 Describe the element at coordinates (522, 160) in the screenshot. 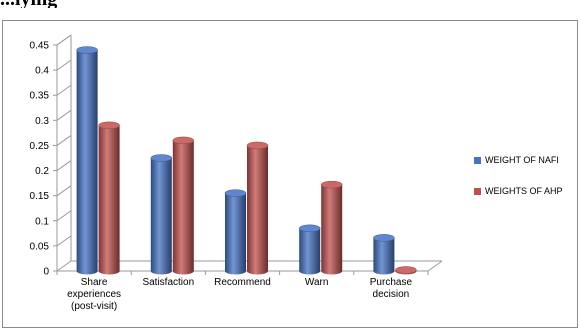

I see `legend-label-nafi: WEIGHT OF NAFI` at that location.